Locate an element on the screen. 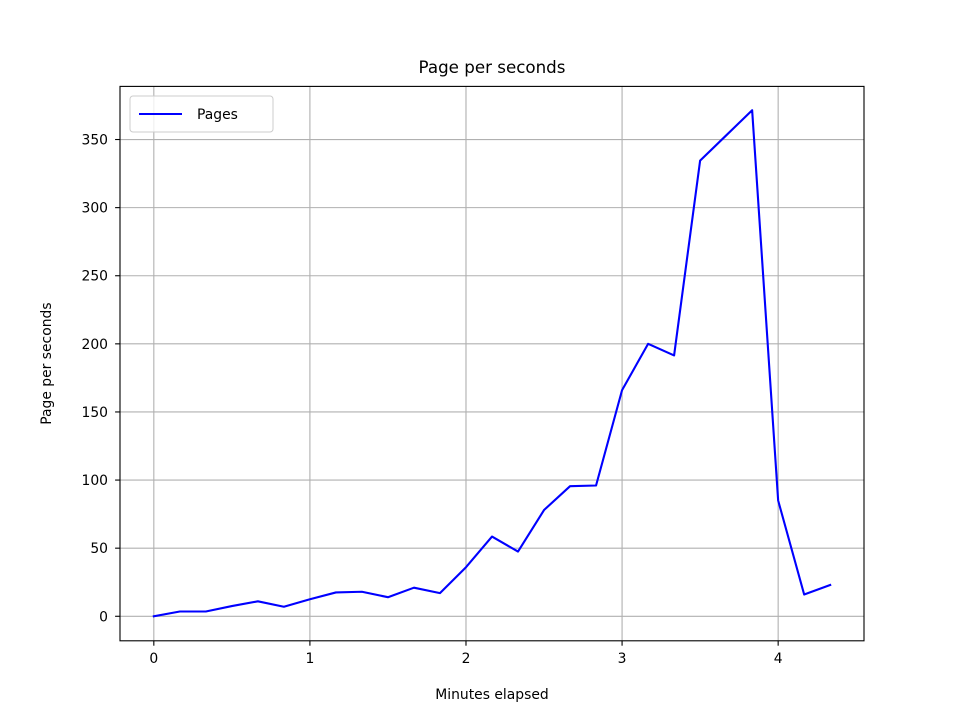  y-tick-label: 300 is located at coordinates (94, 209).